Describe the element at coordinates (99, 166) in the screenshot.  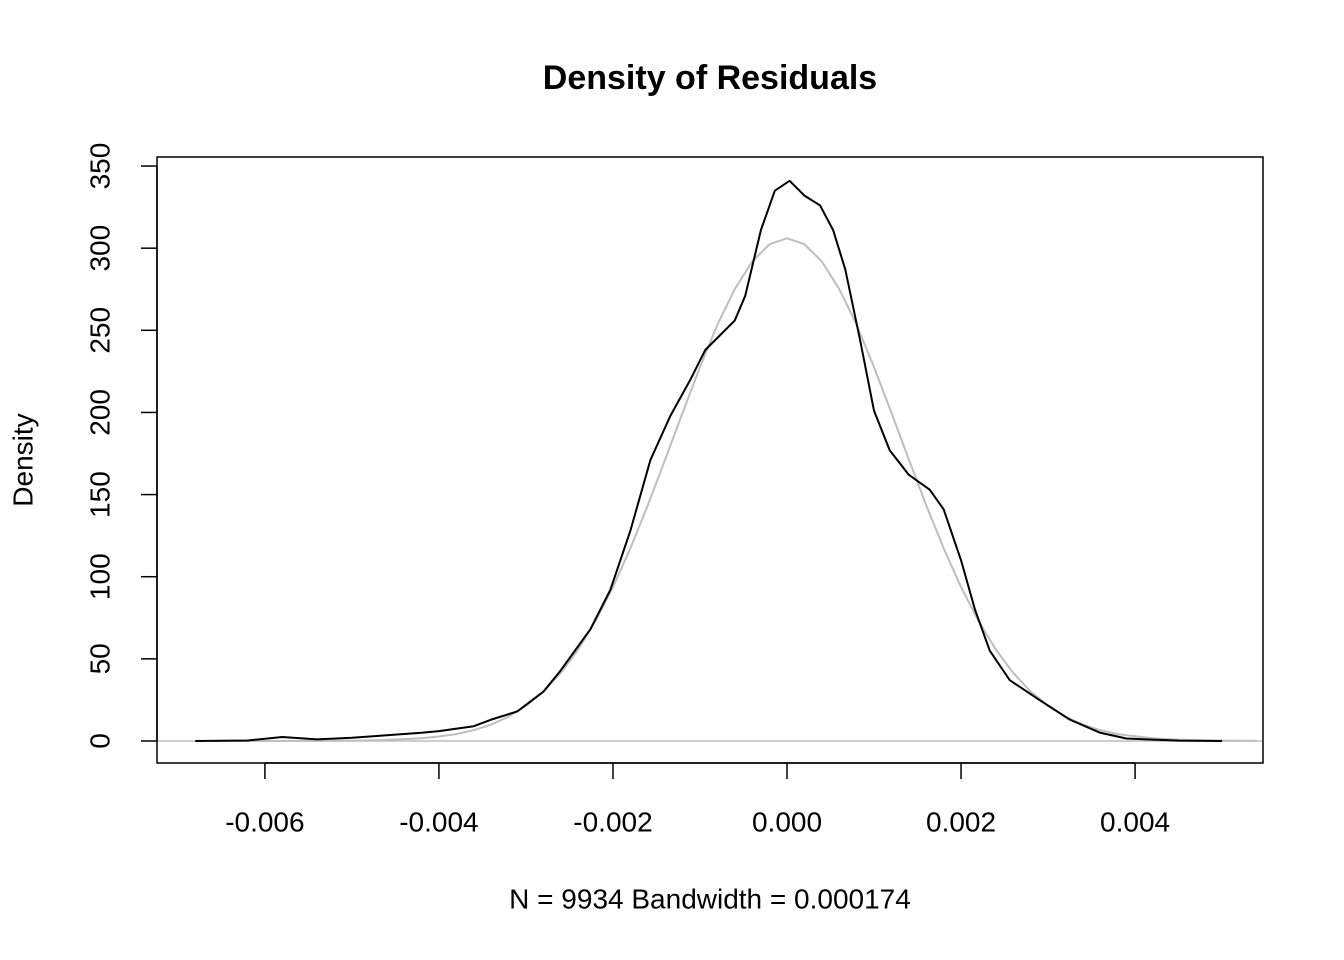
I see `y-tick-label: 350` at that location.